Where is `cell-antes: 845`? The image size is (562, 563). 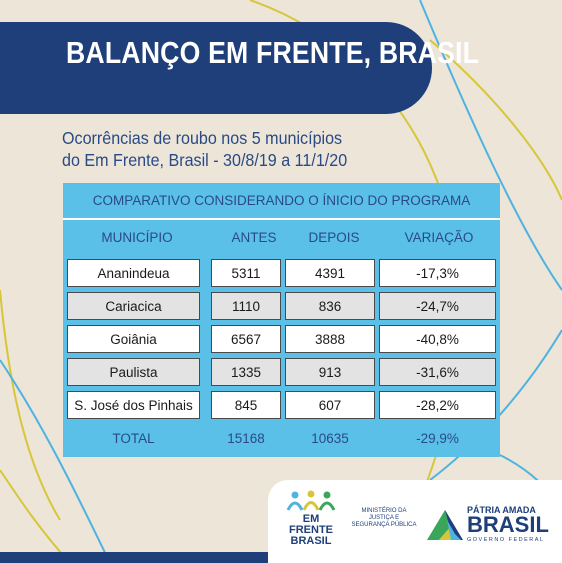 cell-antes: 845 is located at coordinates (246, 405).